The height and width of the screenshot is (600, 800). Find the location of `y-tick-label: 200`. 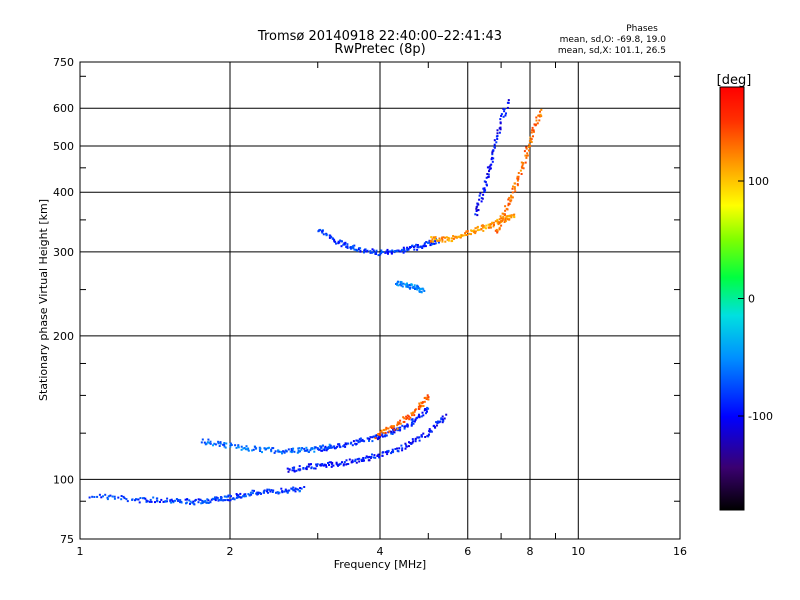

y-tick-label: 200 is located at coordinates (63, 336).